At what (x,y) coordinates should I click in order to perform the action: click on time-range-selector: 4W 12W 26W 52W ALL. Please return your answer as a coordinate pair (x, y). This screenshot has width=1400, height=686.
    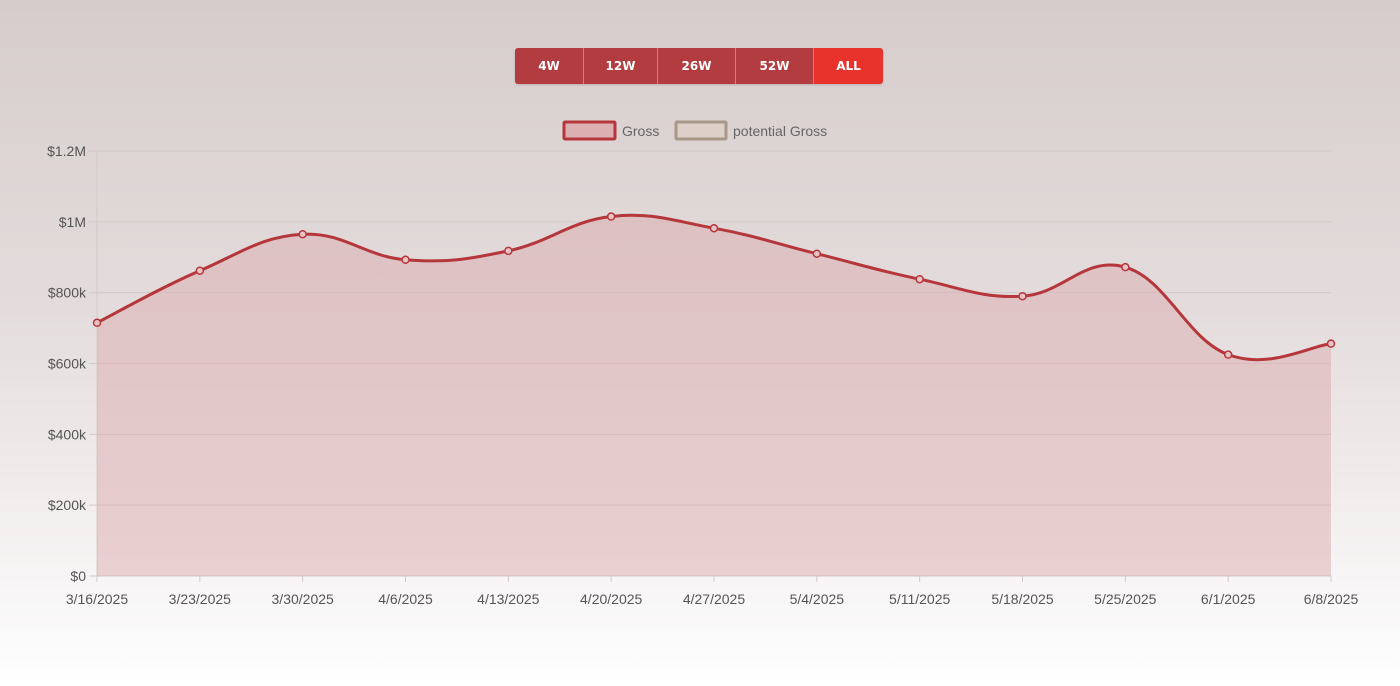
    Looking at the image, I should click on (699, 66).